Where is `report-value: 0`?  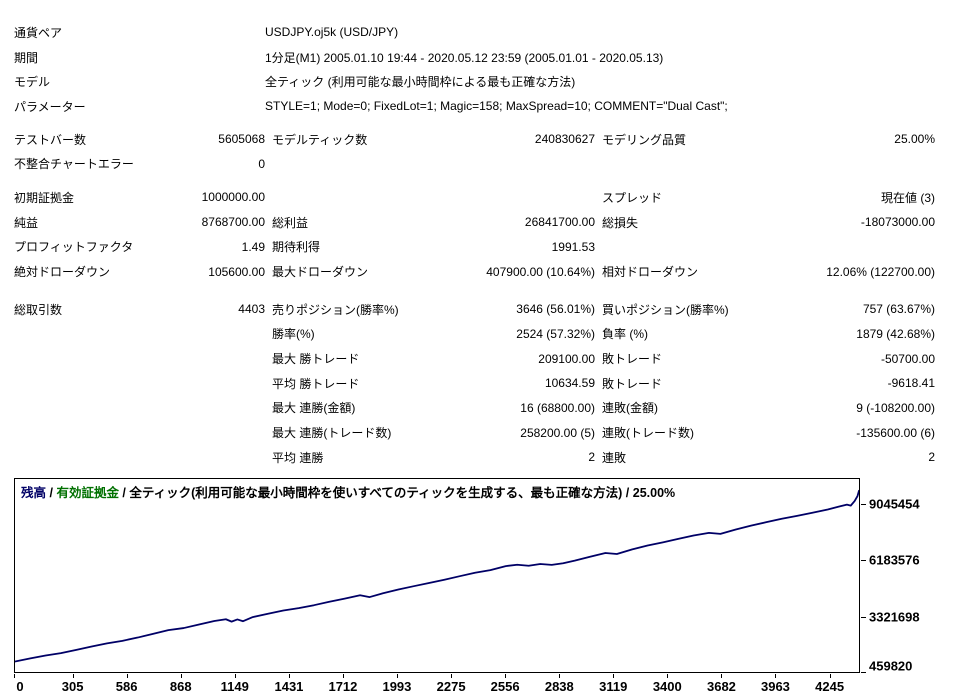 report-value: 0 is located at coordinates (261, 163).